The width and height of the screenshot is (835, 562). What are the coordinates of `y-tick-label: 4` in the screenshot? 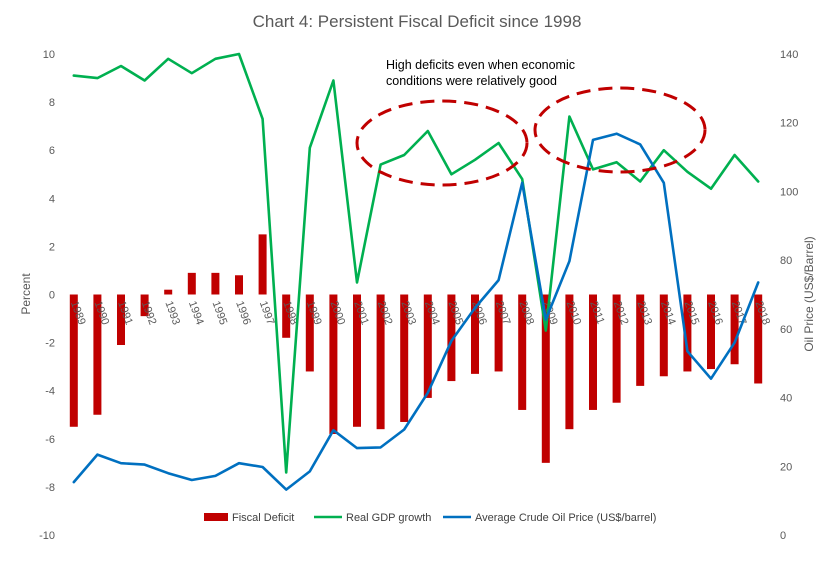 It's located at (52, 199).